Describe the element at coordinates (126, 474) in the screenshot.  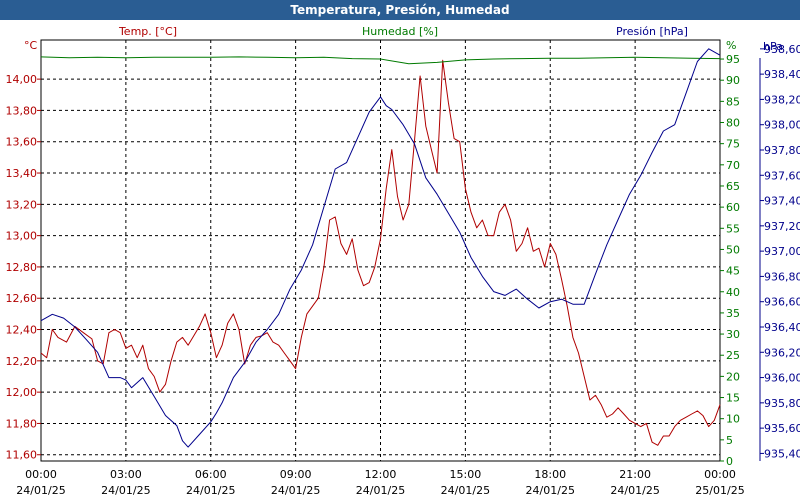
I see `x-tick-time-label: 03:00` at that location.